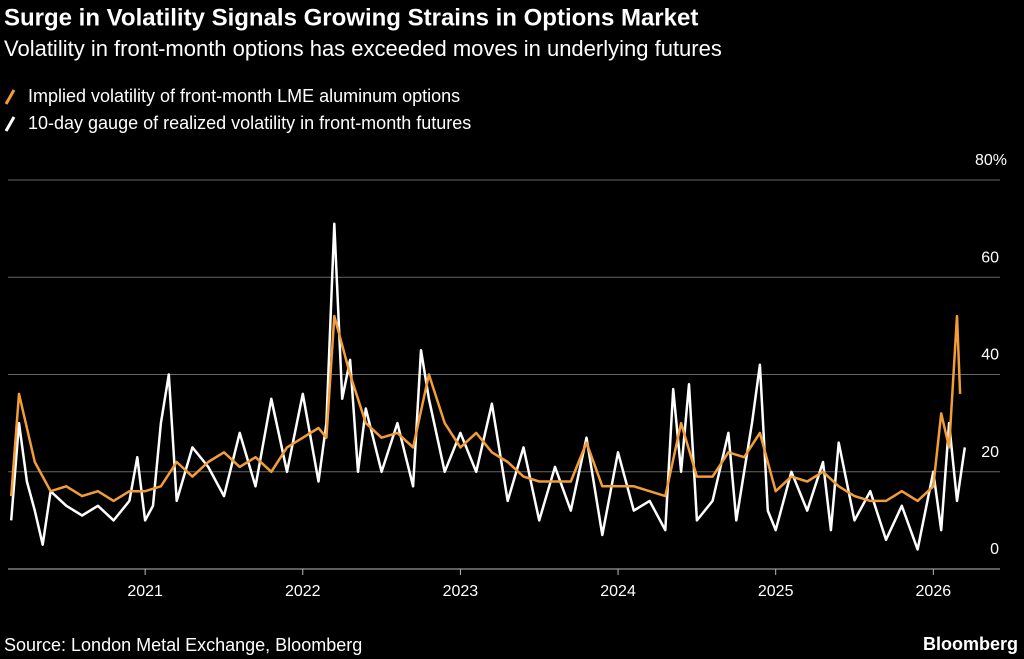 The height and width of the screenshot is (659, 1024). What do you see at coordinates (618, 591) in the screenshot?
I see `x-tick-label: 2024` at bounding box center [618, 591].